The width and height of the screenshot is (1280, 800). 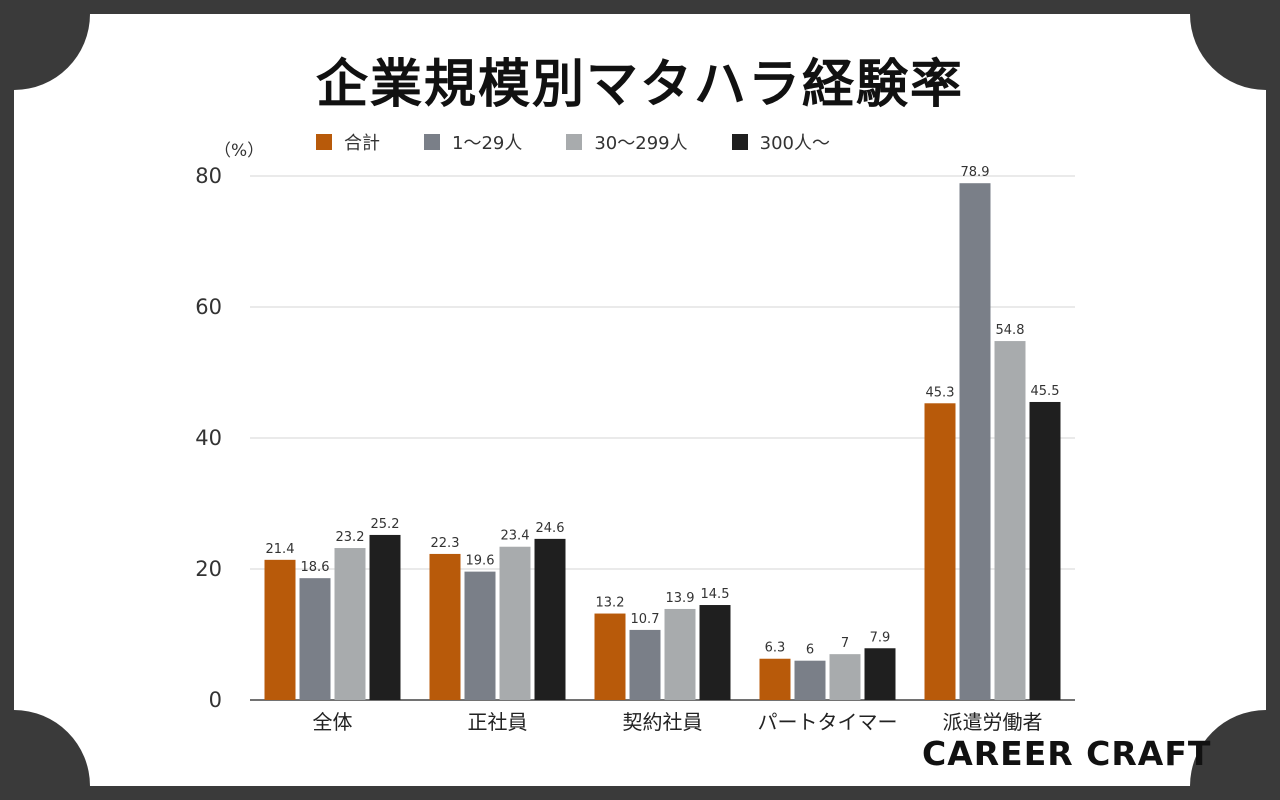 What do you see at coordinates (610, 603) in the screenshot?
I see `bar-value-label: 13.2` at bounding box center [610, 603].